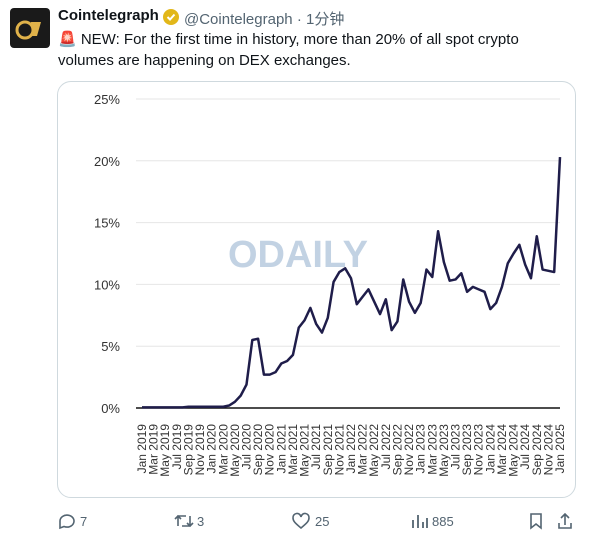  What do you see at coordinates (223, 449) in the screenshot?
I see `x-tick-label: Mar 2020` at bounding box center [223, 449].